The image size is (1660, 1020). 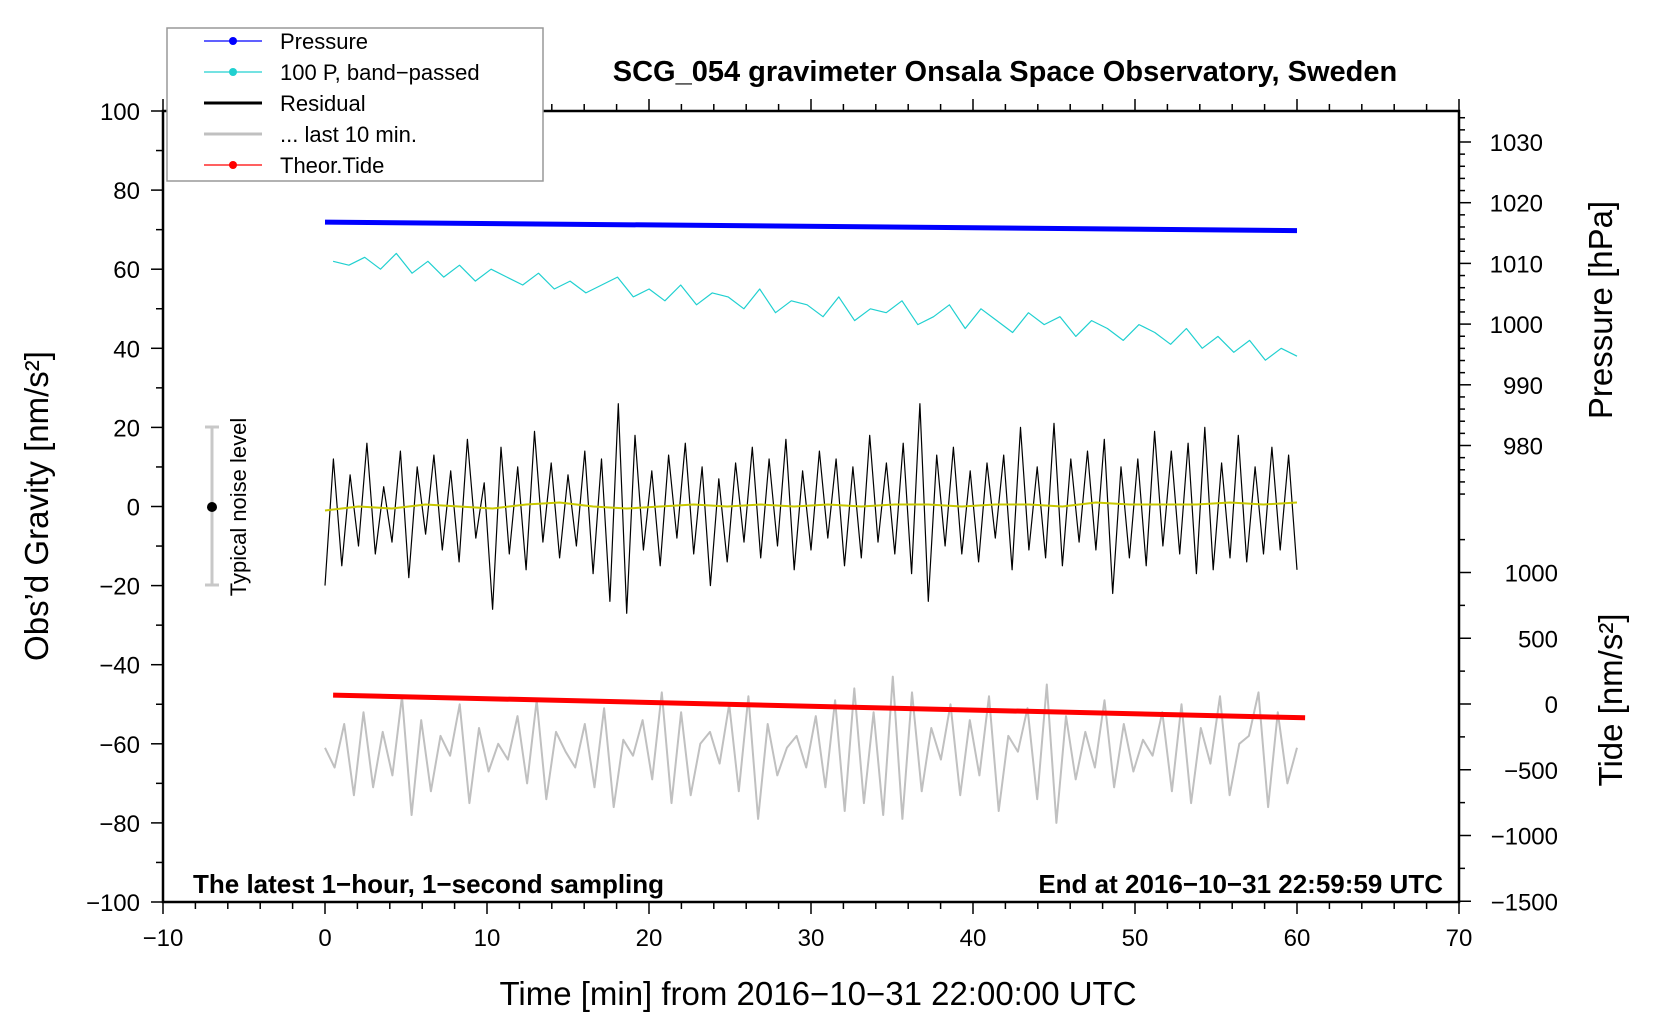 What do you see at coordinates (1531, 771) in the screenshot?
I see `tide-tick-label: −500` at bounding box center [1531, 771].